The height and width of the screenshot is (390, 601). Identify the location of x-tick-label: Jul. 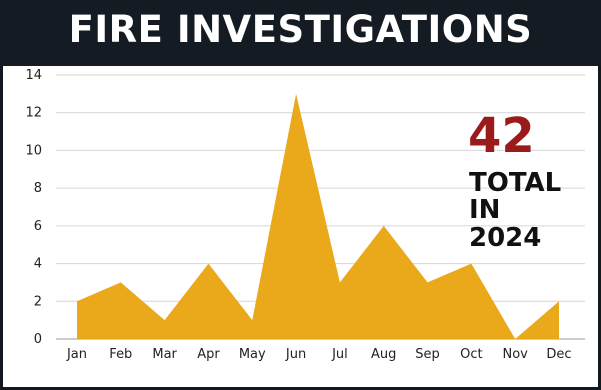
(339, 354).